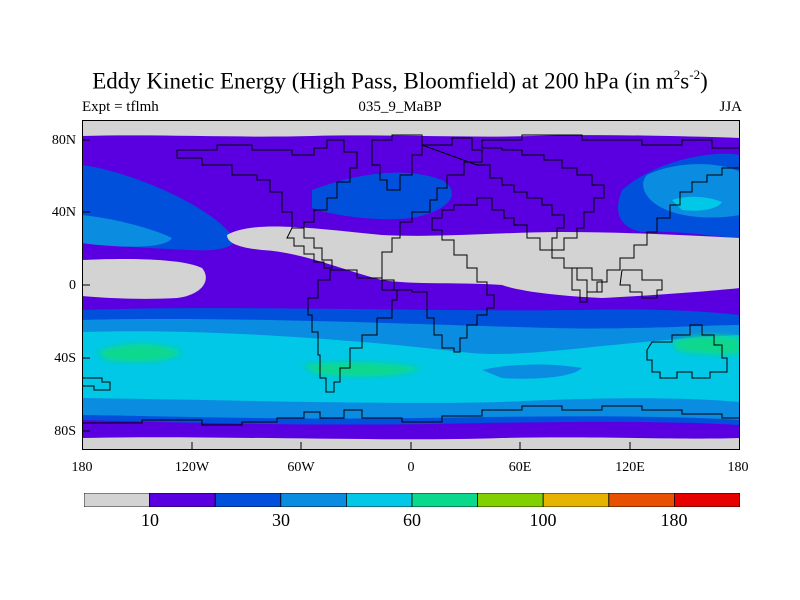 This screenshot has height=600, width=800. Describe the element at coordinates (411, 415) in the screenshot. I see `coast-antarctica` at that location.